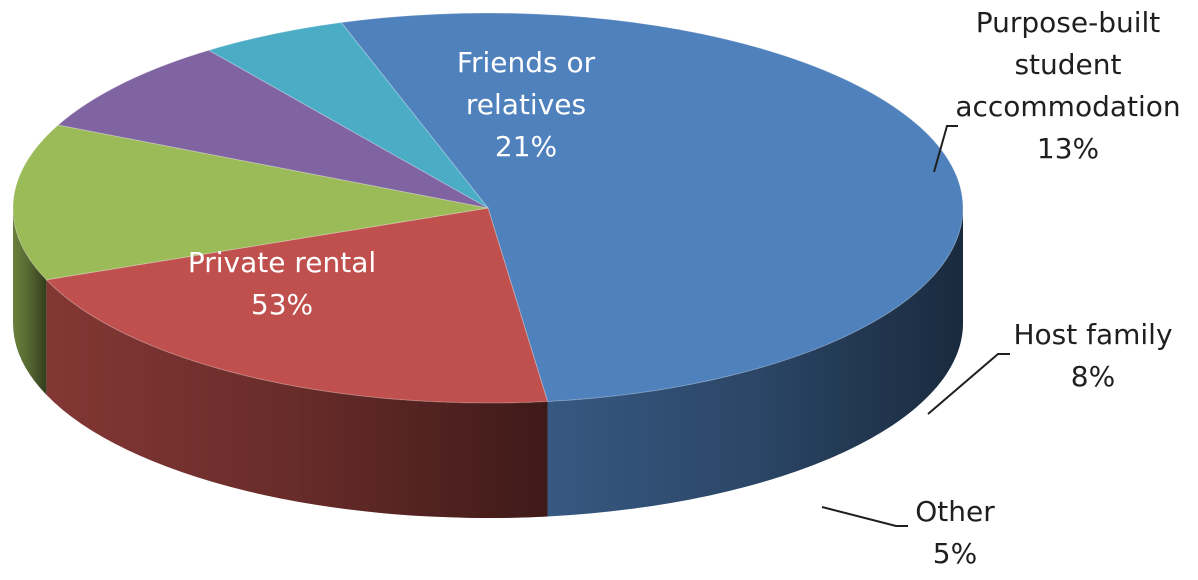  Describe the element at coordinates (1068, 148) in the screenshot. I see `value-label: 13%` at that location.